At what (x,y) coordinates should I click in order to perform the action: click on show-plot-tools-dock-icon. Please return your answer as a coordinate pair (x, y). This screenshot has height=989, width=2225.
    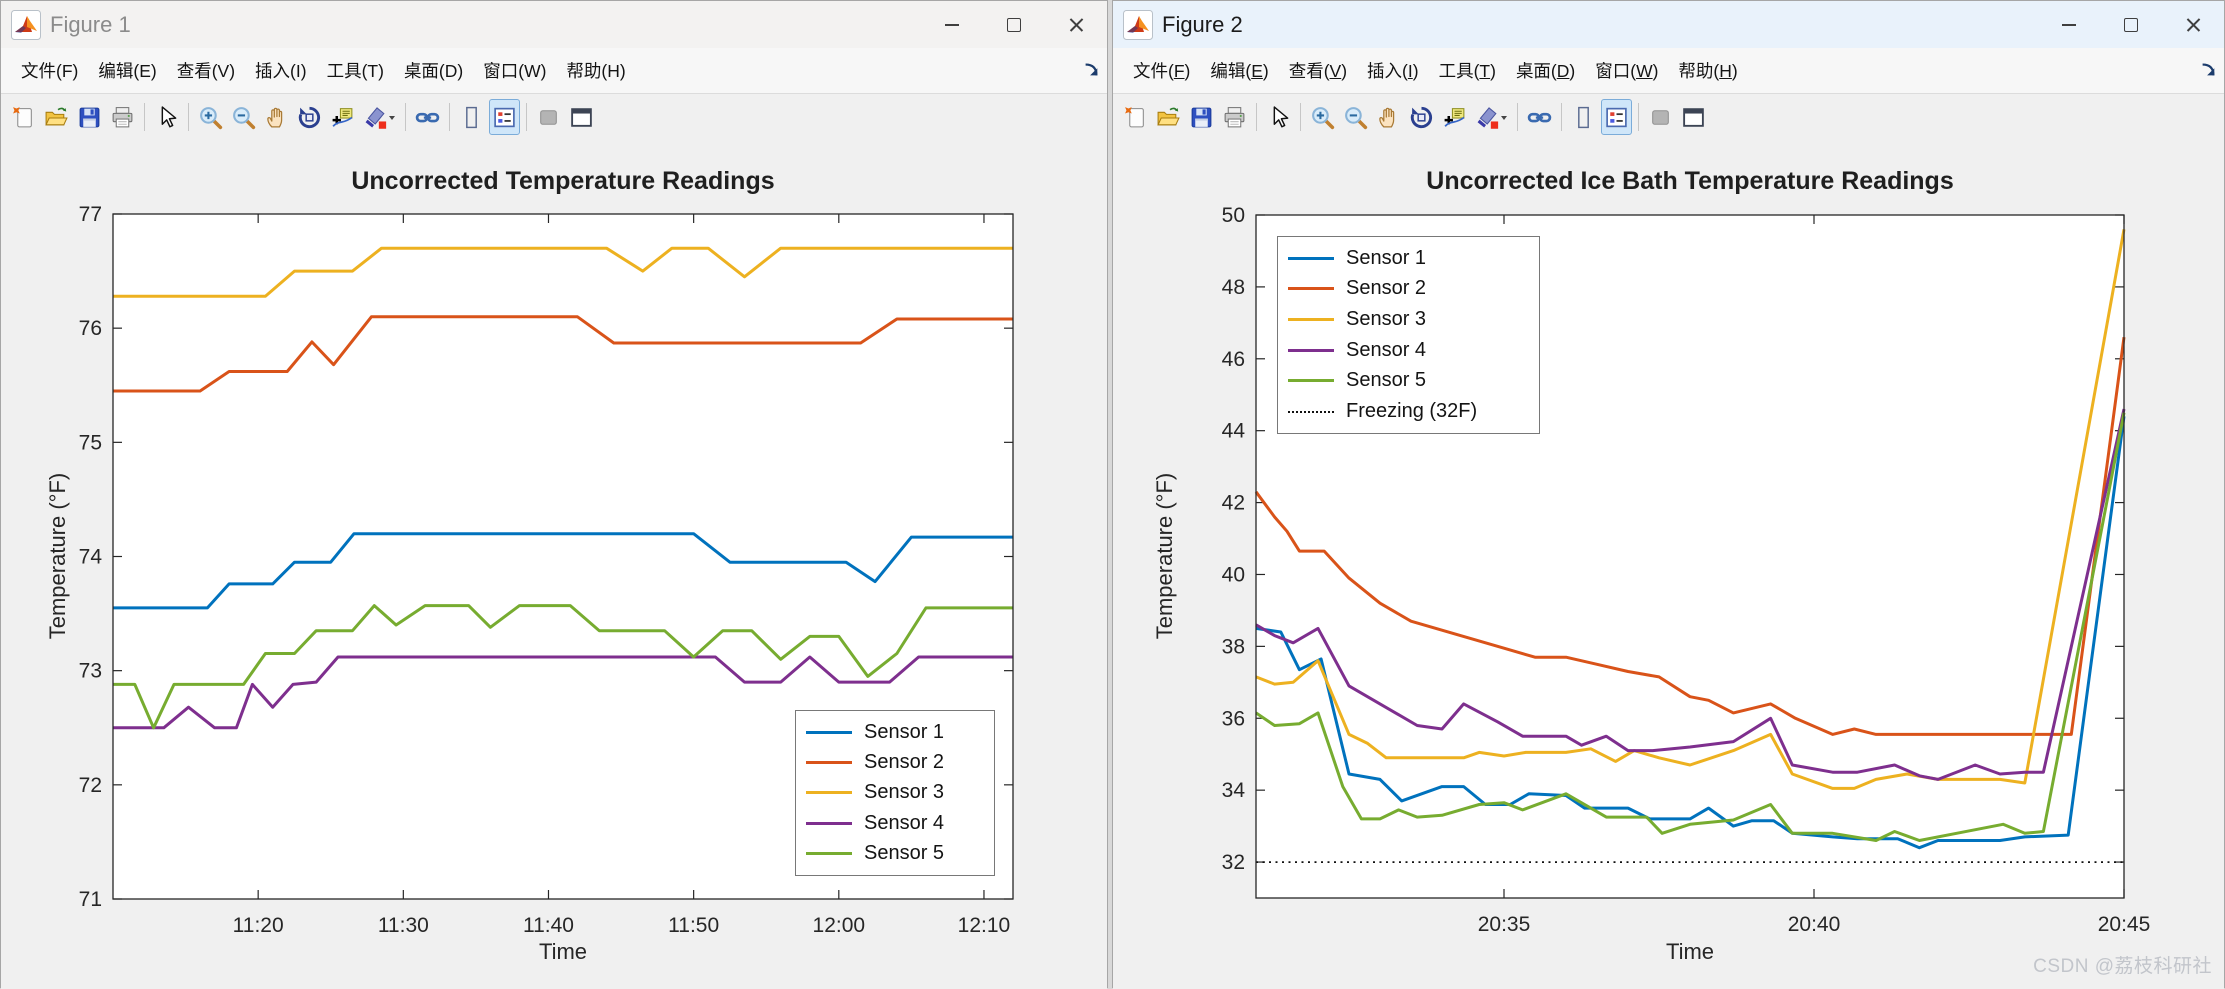
    Looking at the image, I should click on (1693, 117).